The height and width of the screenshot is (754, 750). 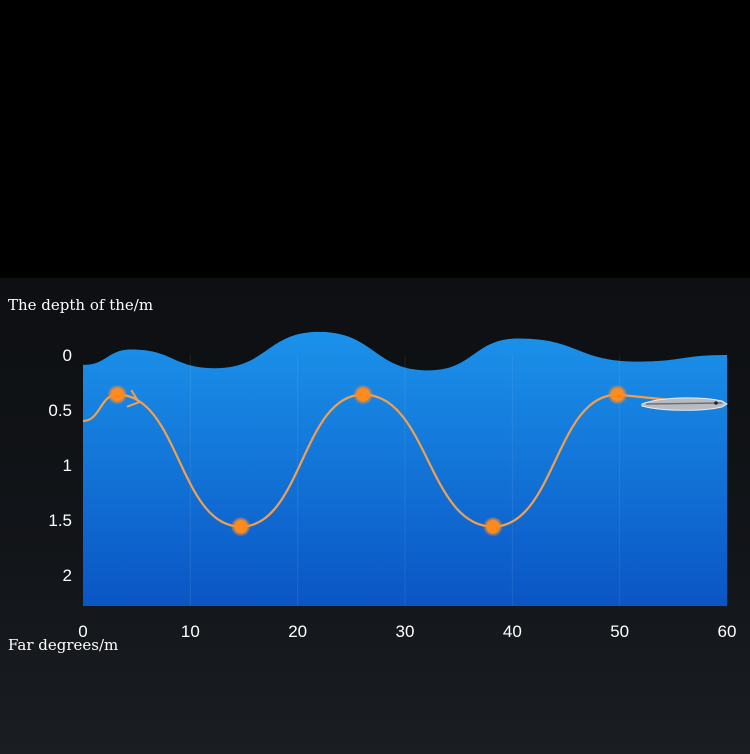 What do you see at coordinates (405, 631) in the screenshot?
I see `x-tick-label: 30` at bounding box center [405, 631].